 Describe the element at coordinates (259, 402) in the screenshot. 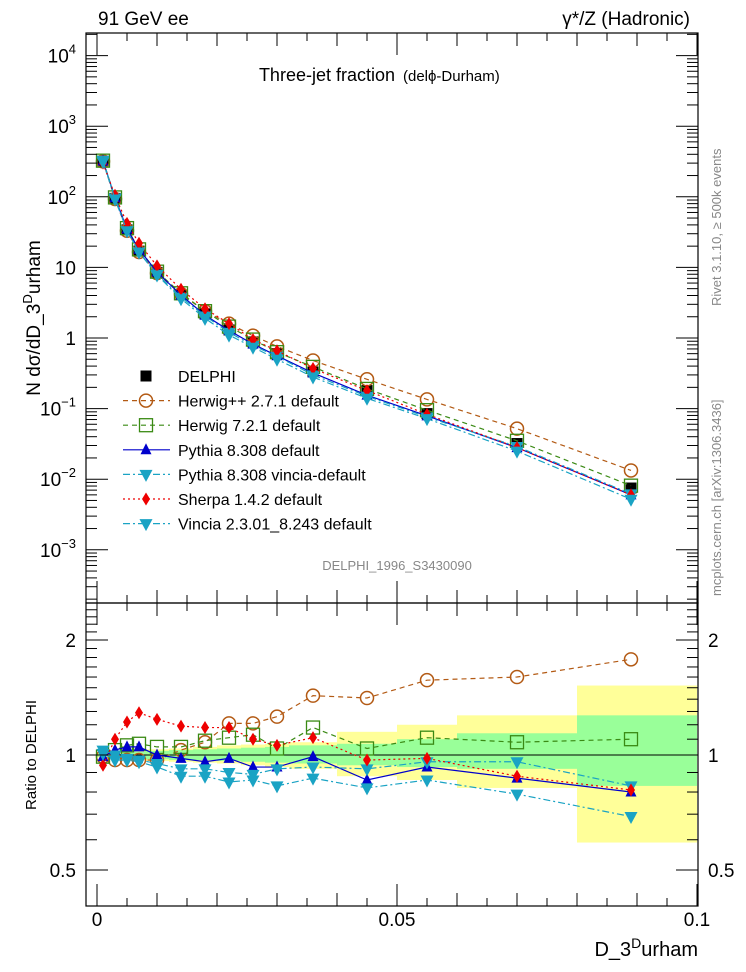

I see `legend-label: Herwig++ 2.7.1 default` at that location.